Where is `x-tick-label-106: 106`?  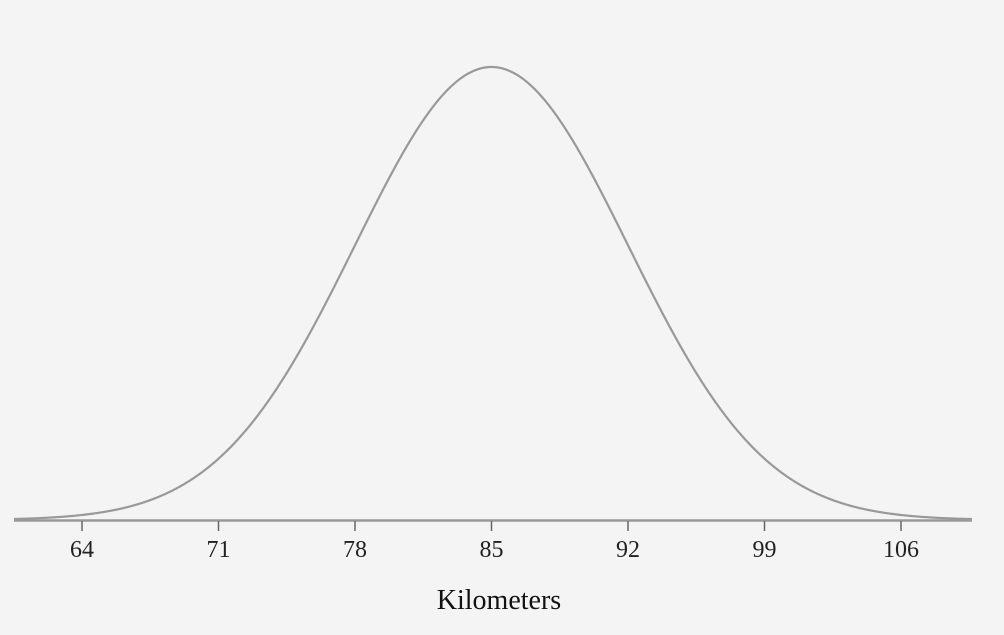
x-tick-label-106: 106 is located at coordinates (901, 550).